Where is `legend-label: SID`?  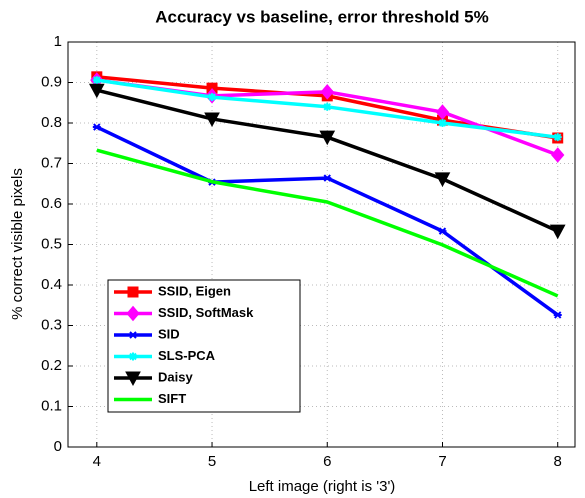
legend-label: SID is located at coordinates (169, 333).